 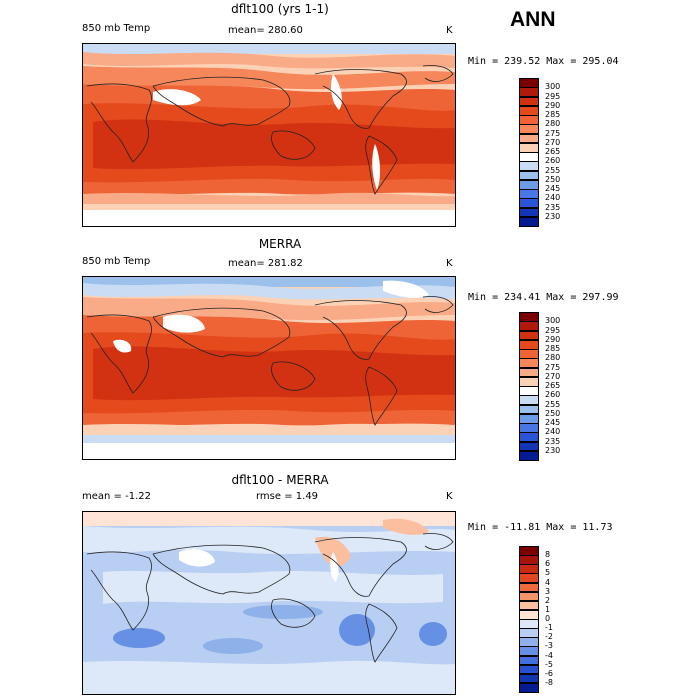 What do you see at coordinates (549, 655) in the screenshot?
I see `colorbar-tick-label: -4` at bounding box center [549, 655].